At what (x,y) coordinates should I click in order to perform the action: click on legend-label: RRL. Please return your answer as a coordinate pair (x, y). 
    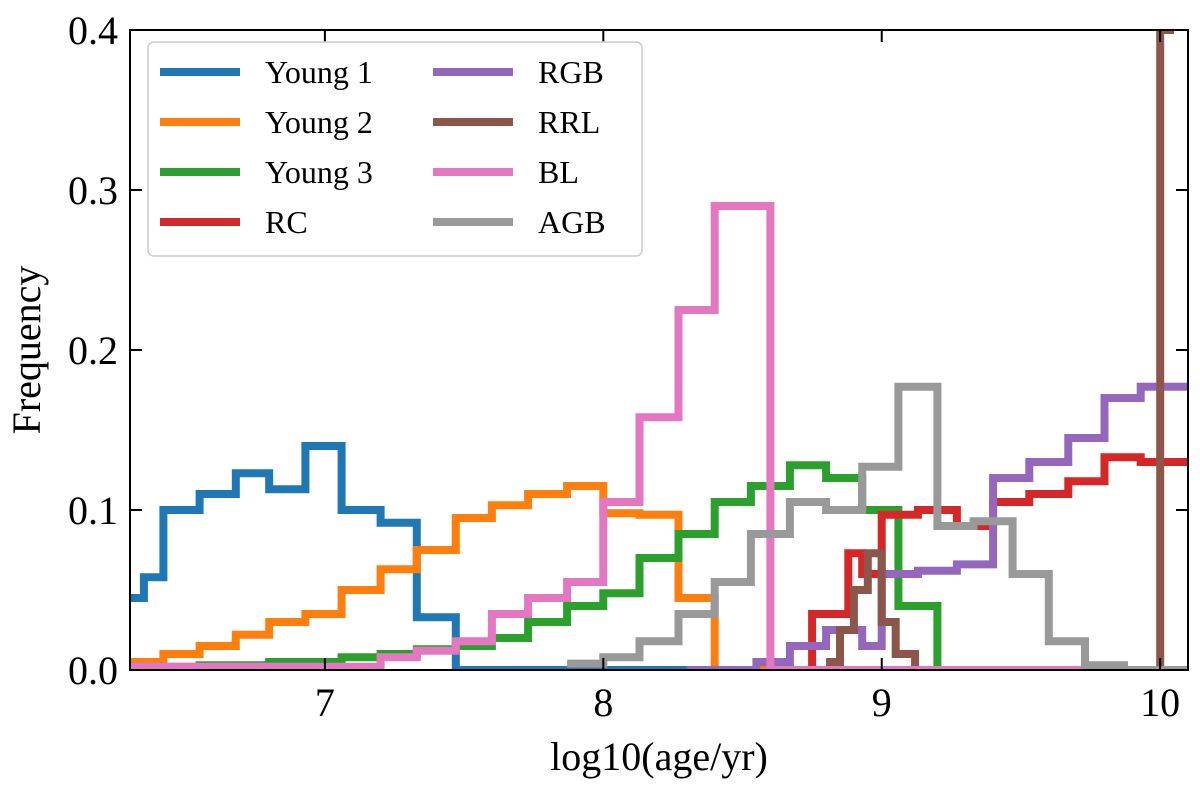
    Looking at the image, I should click on (569, 122).